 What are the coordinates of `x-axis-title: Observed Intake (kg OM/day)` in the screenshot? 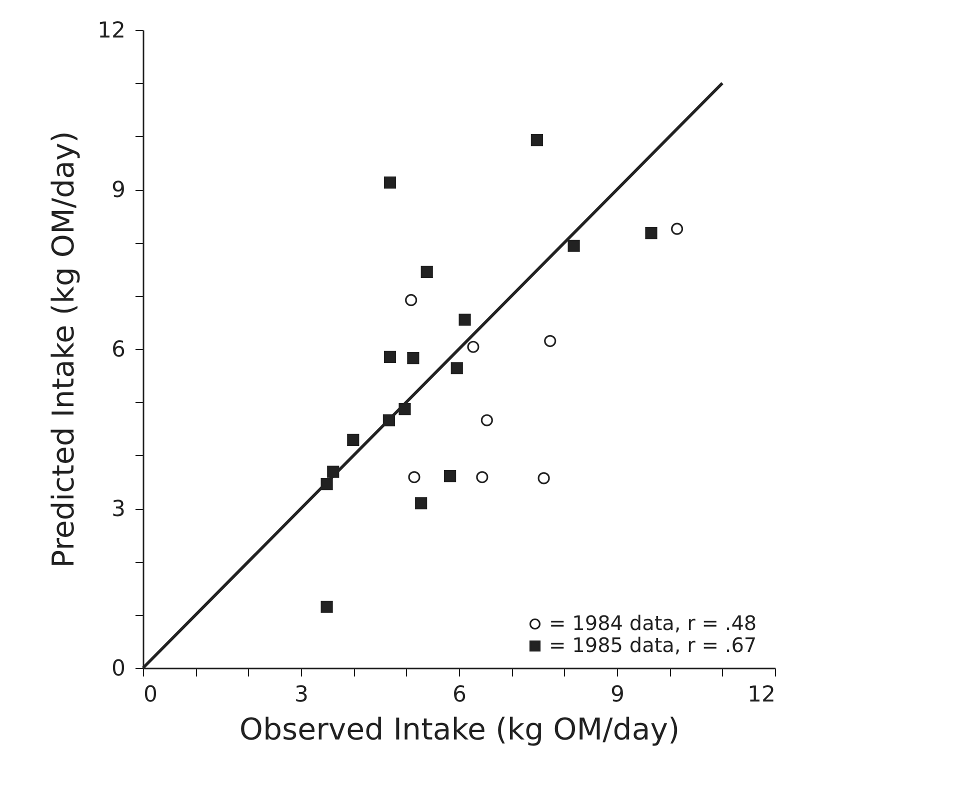 It's located at (459, 730).